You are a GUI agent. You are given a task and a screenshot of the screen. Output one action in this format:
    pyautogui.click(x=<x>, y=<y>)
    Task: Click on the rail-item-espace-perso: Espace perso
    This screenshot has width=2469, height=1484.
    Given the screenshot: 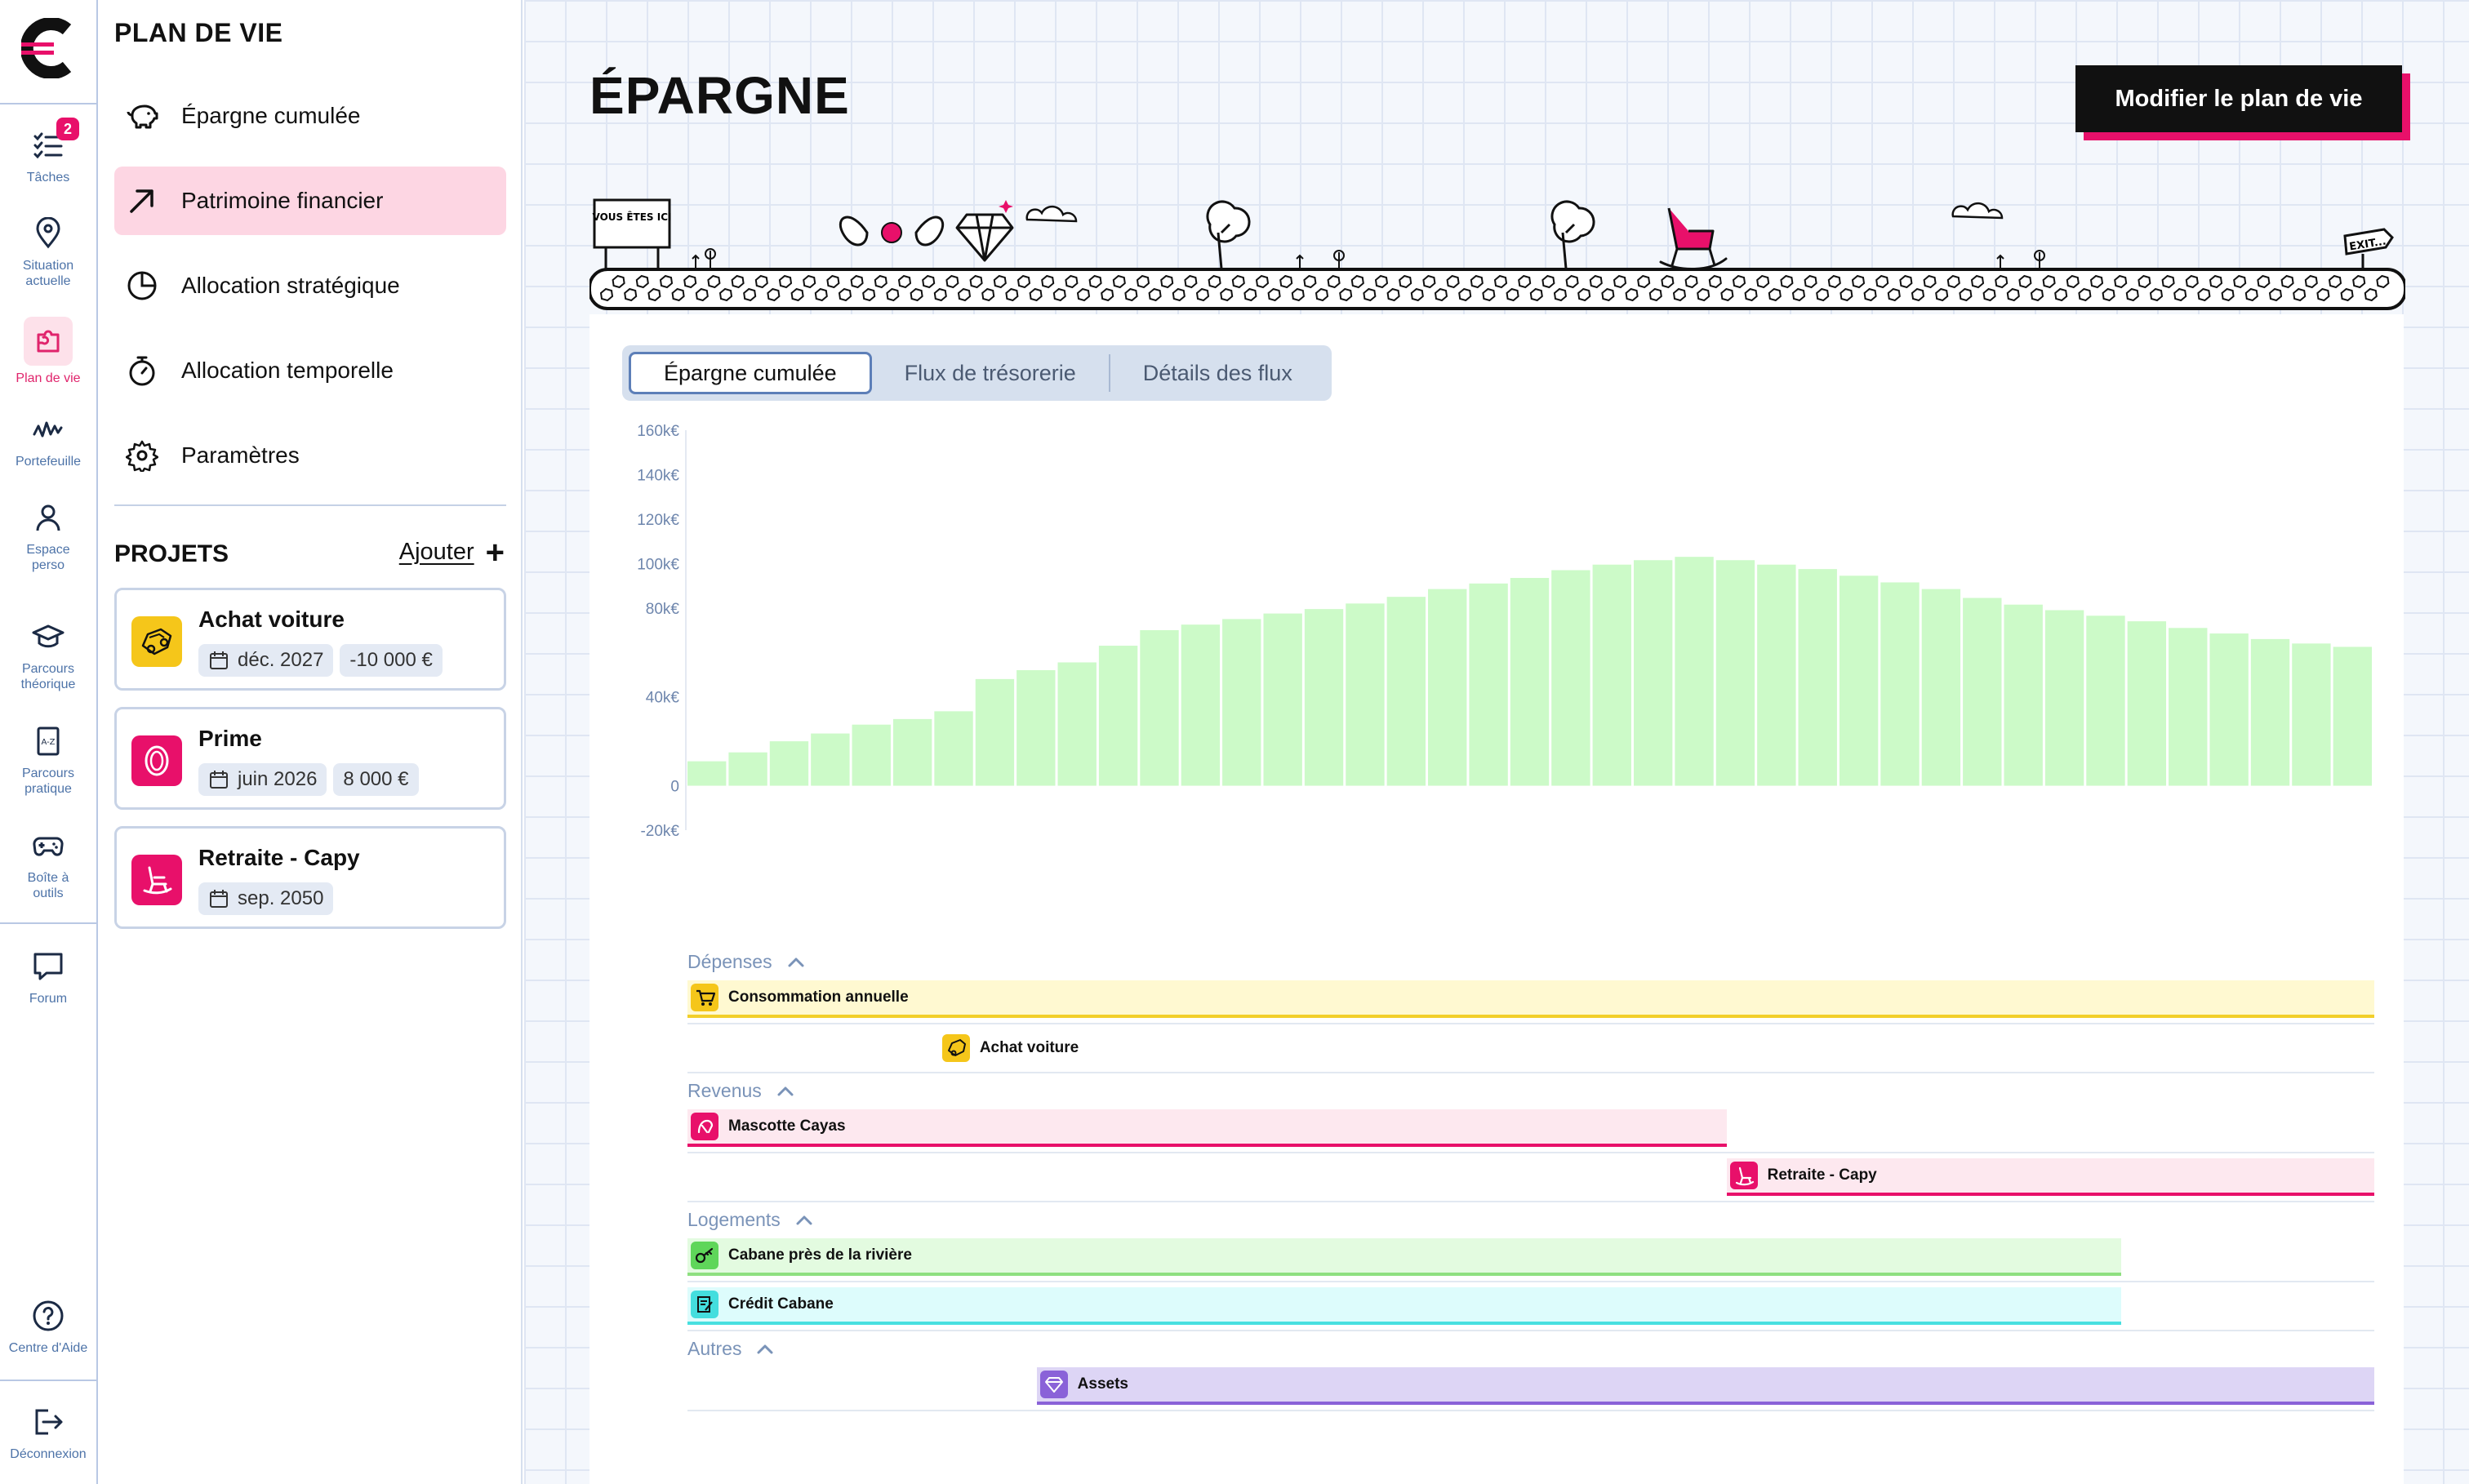 What is the action you would take?
    pyautogui.click(x=48, y=535)
    